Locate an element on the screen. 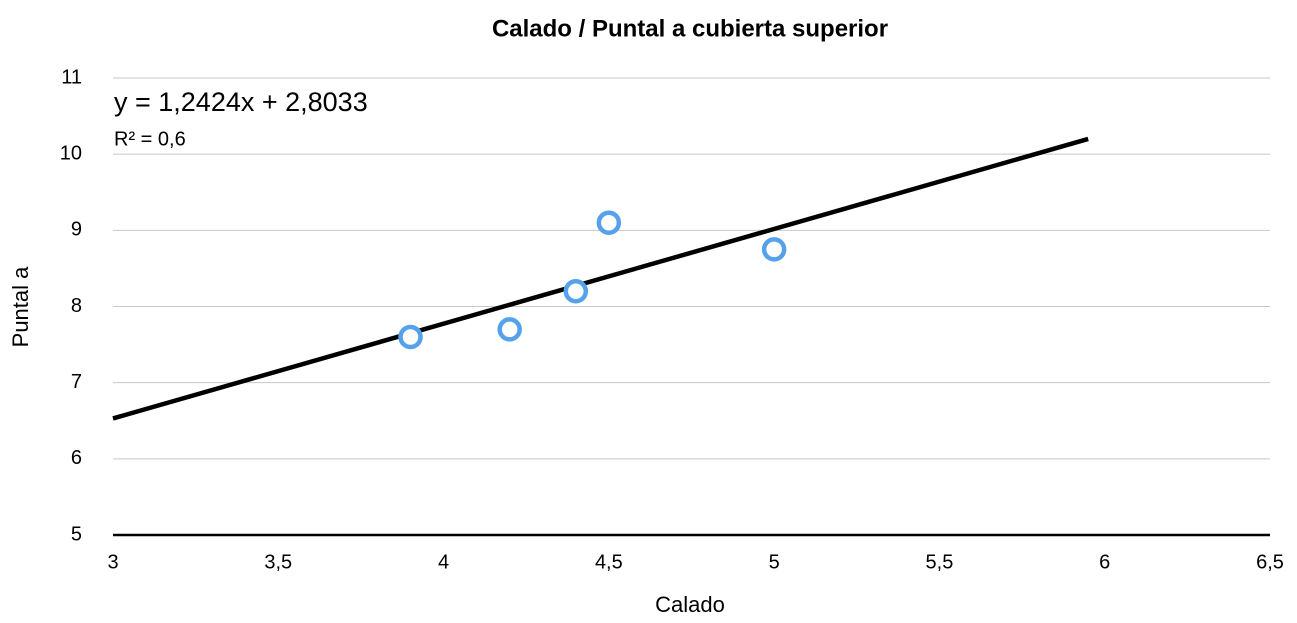  x-tick-label: 6 is located at coordinates (1104, 562).